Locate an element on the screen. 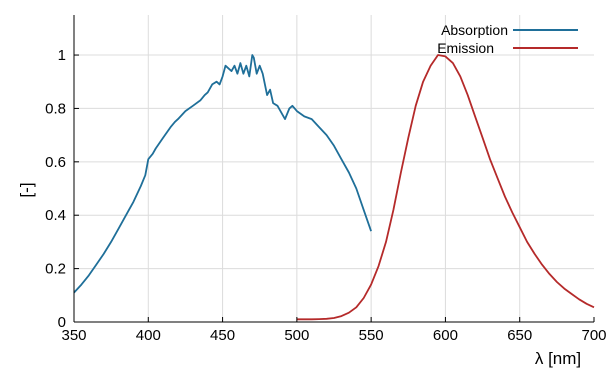  x-tick-label: 600 is located at coordinates (445, 335).